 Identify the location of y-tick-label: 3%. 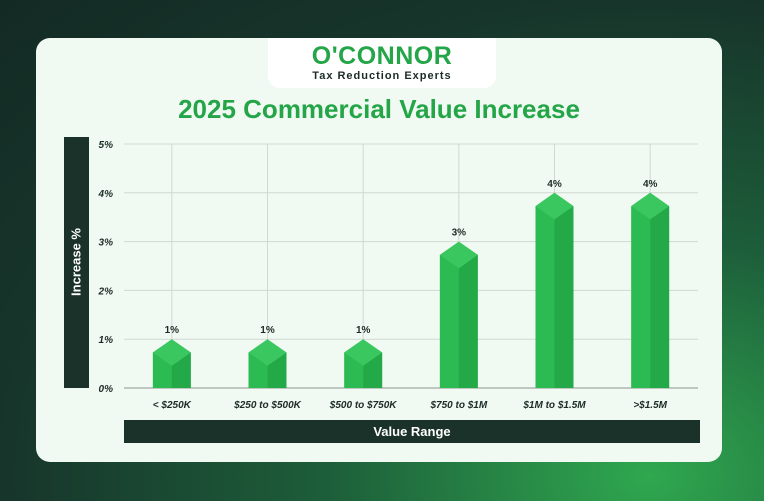
(106, 243).